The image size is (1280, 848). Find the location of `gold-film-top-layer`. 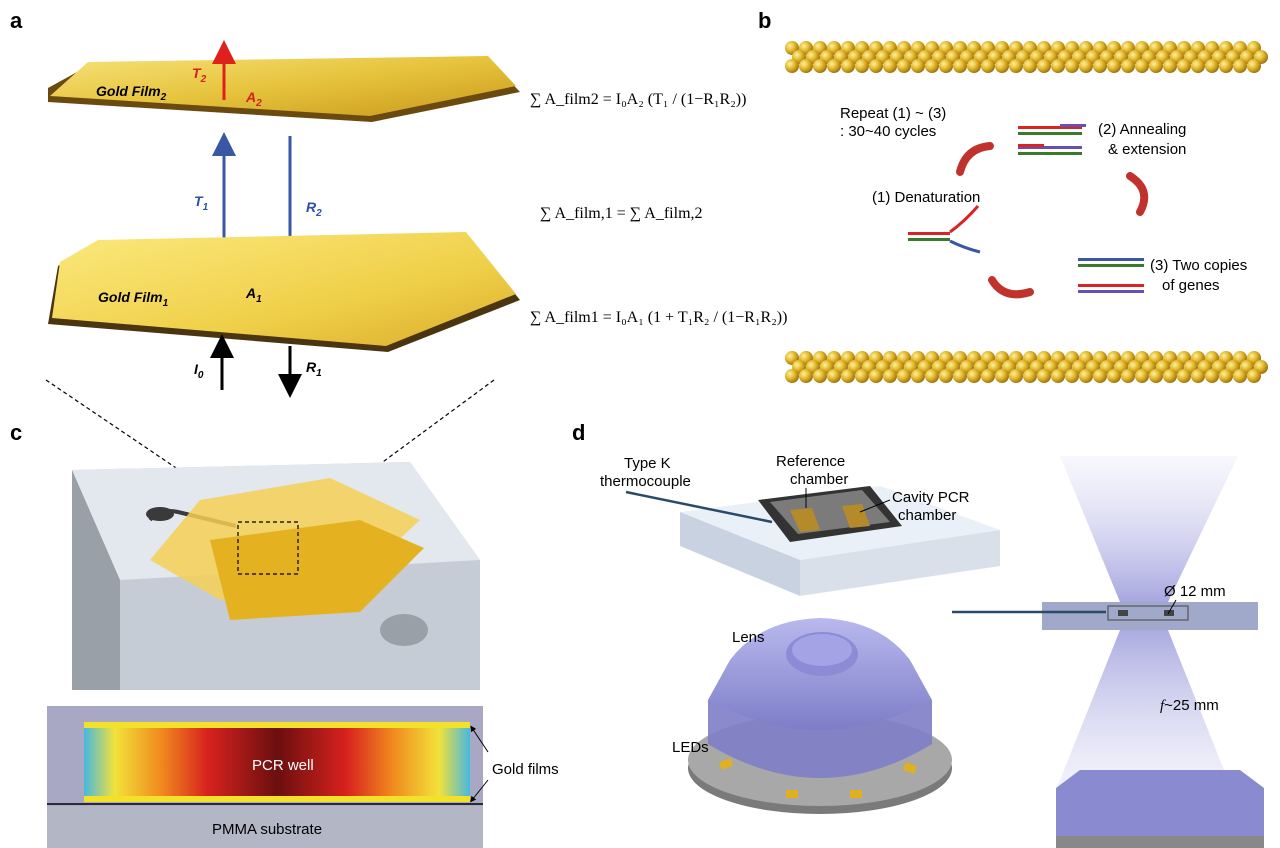

gold-film-top-layer is located at coordinates (277, 725).